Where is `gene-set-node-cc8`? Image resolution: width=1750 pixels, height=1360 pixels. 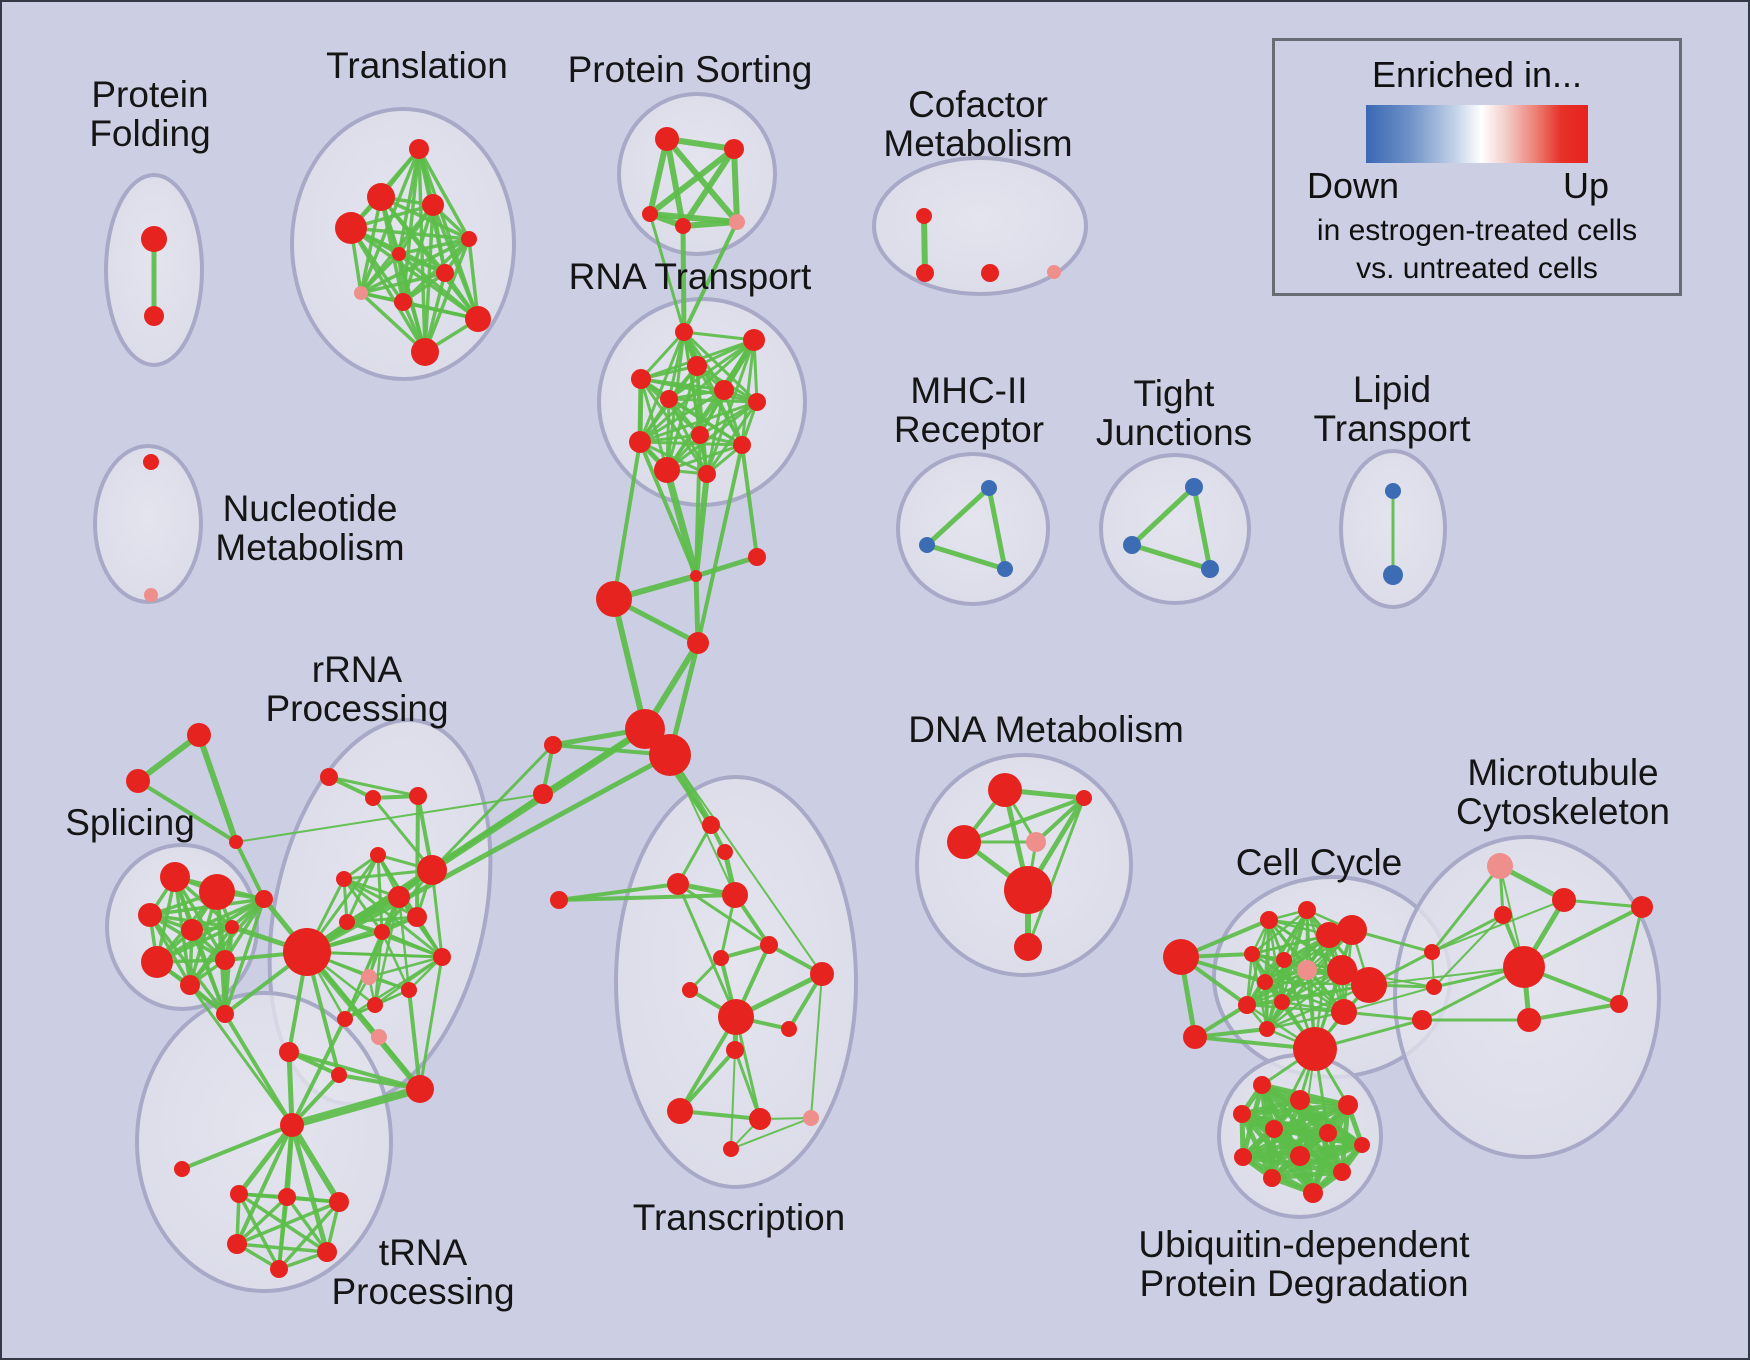 gene-set-node-cc8 is located at coordinates (1284, 960).